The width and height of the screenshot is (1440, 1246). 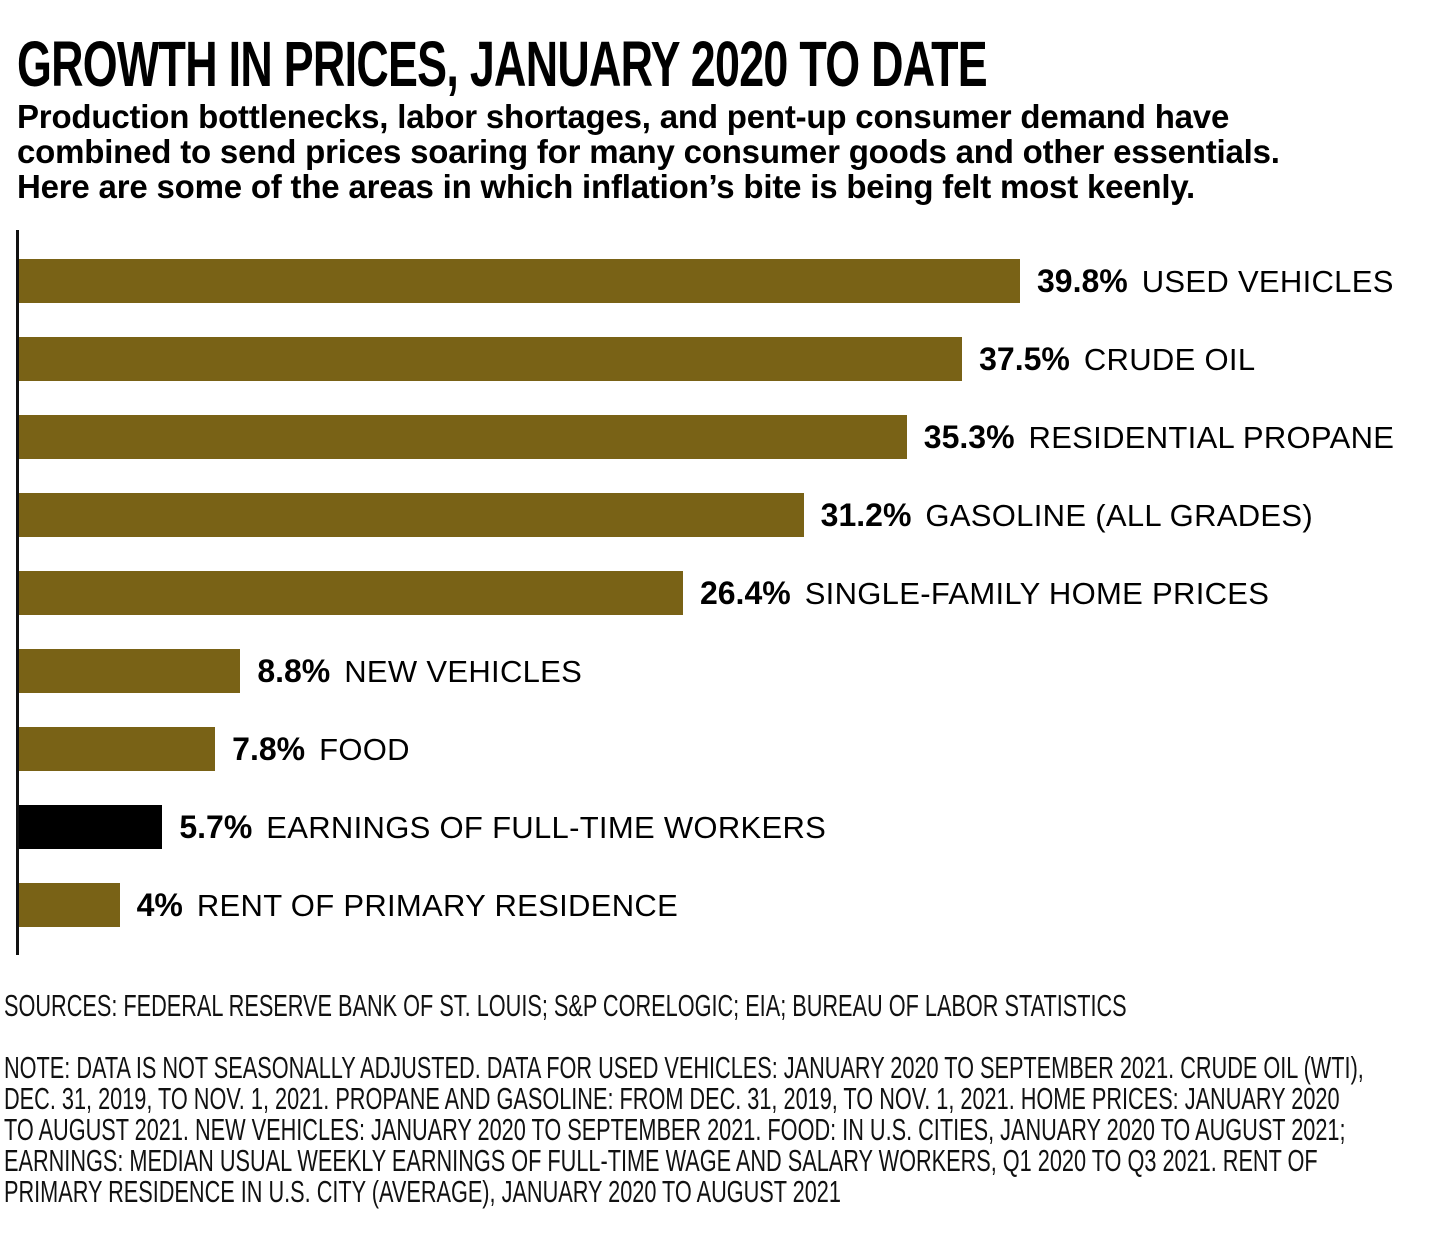 I want to click on page-title: GROWTH IN PRICES, JANUARY 2020 TO DATE, so click(x=502, y=64).